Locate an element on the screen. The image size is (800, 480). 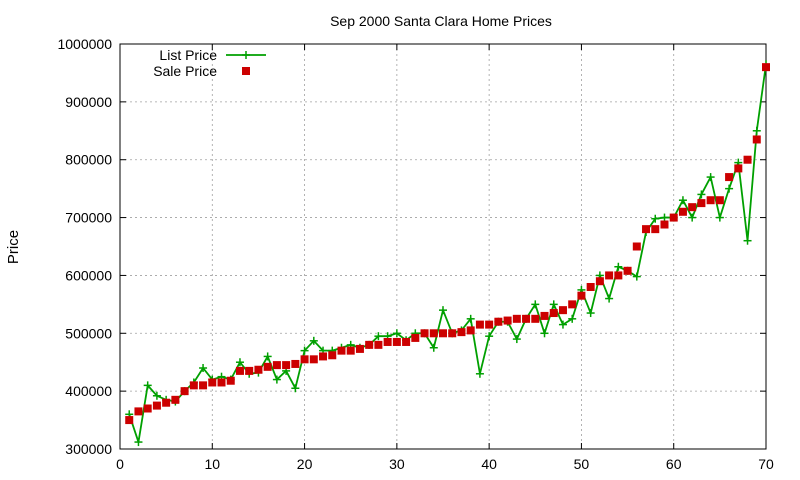
legend-symbol-sale-price is located at coordinates (246, 71).